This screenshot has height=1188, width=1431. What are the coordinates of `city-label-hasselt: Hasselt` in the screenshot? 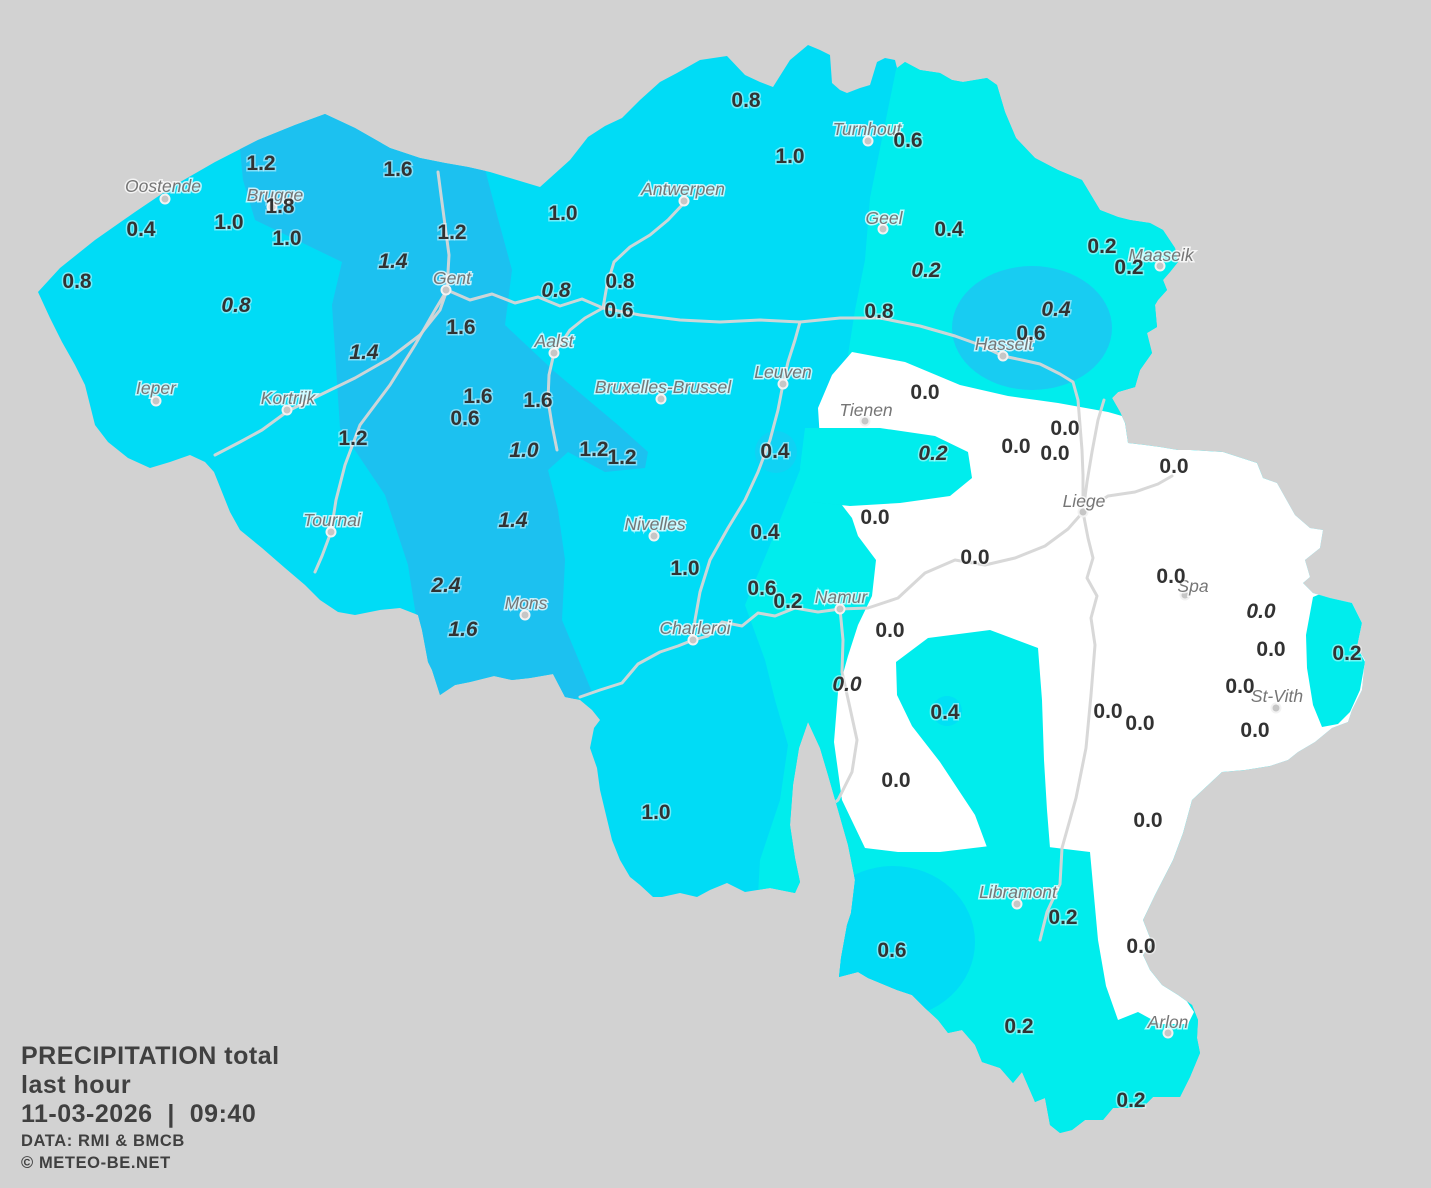 It's located at (1004, 344).